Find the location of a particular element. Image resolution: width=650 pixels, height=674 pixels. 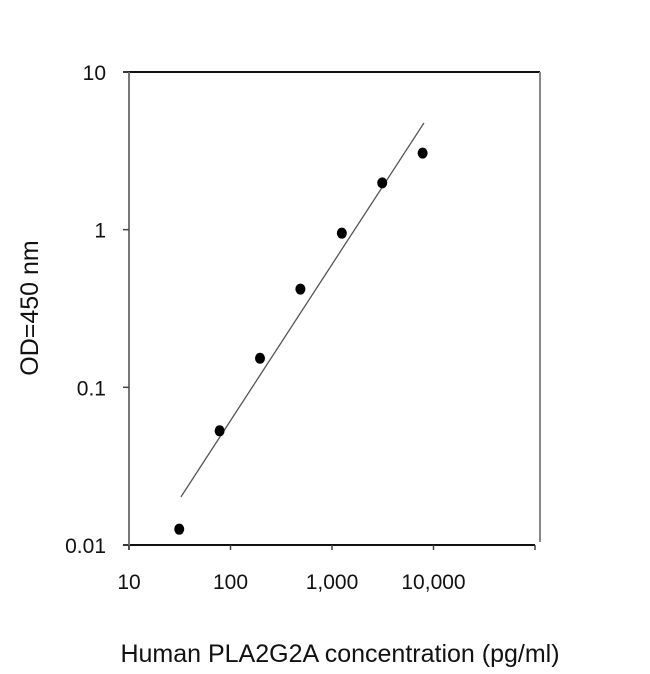

x-axis-title: Human PLA2G2A concentration (pg/ml) is located at coordinates (339, 654).